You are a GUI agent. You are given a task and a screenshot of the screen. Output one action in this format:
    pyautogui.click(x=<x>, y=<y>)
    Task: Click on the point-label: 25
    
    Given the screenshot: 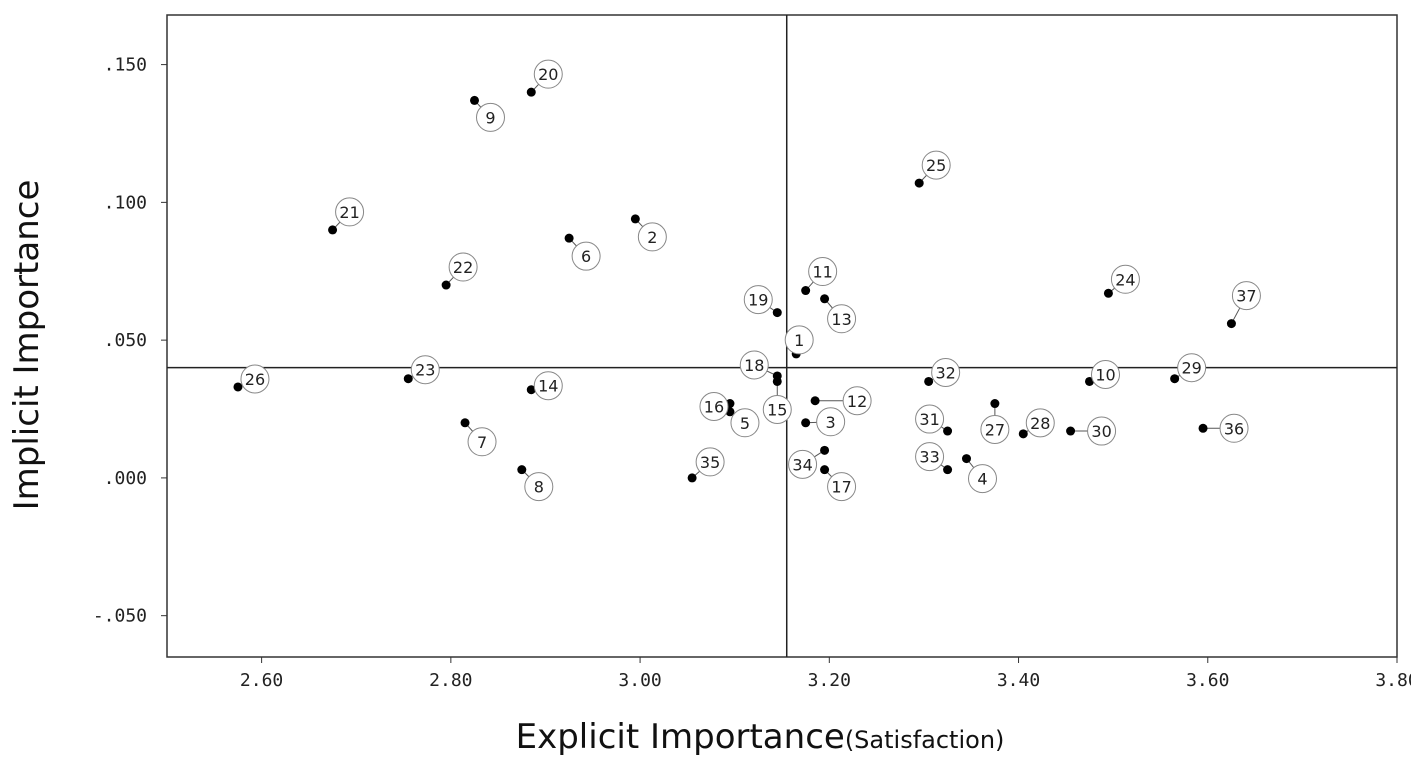 What is the action you would take?
    pyautogui.click(x=936, y=165)
    